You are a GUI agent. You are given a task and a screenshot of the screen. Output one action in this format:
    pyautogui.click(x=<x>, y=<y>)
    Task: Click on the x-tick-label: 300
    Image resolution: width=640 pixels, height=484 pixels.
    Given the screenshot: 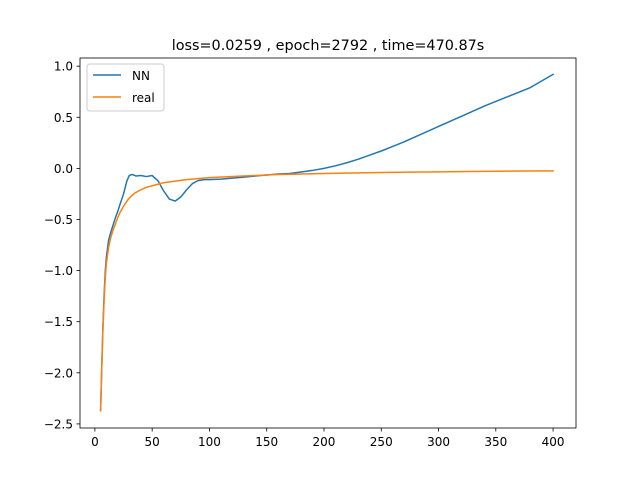 What is the action you would take?
    pyautogui.click(x=438, y=442)
    